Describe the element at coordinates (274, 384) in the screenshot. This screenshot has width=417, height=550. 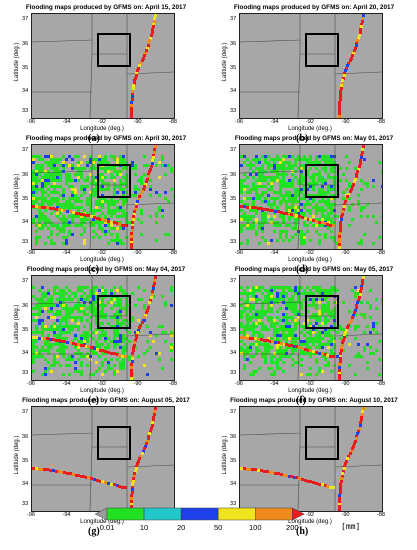
I see `x-tick-label: -94` at that location.